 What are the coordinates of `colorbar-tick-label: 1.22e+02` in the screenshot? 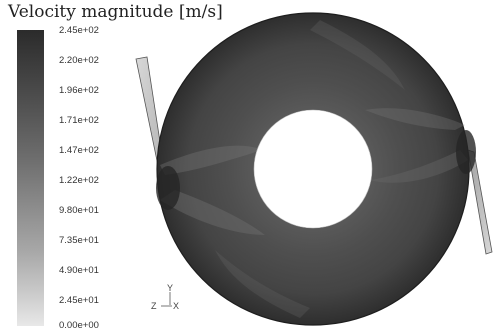 It's located at (79, 180).